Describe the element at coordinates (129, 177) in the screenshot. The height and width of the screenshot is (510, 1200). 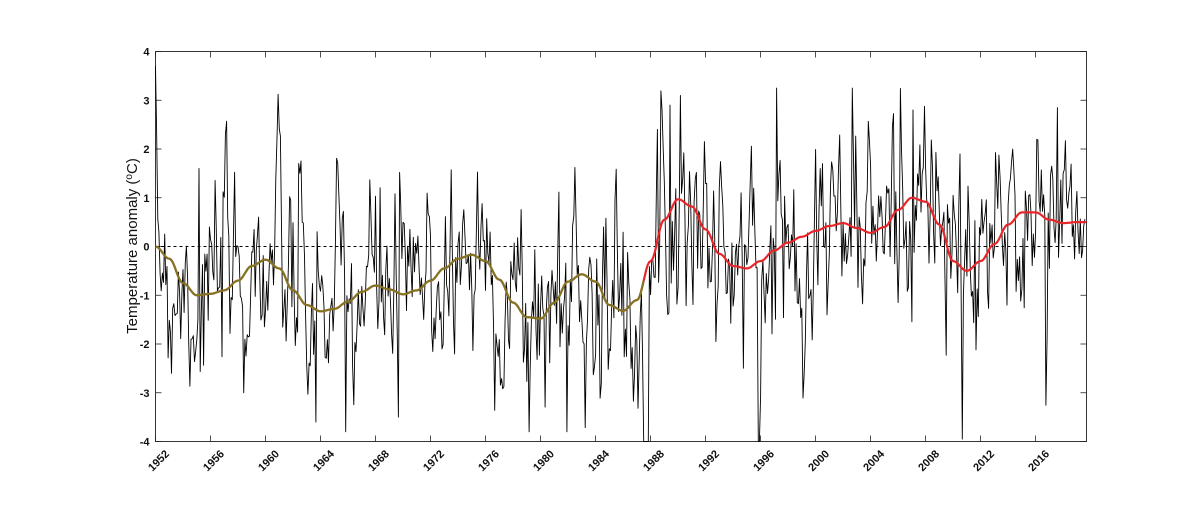
I see `degree-superscript: o` at that location.